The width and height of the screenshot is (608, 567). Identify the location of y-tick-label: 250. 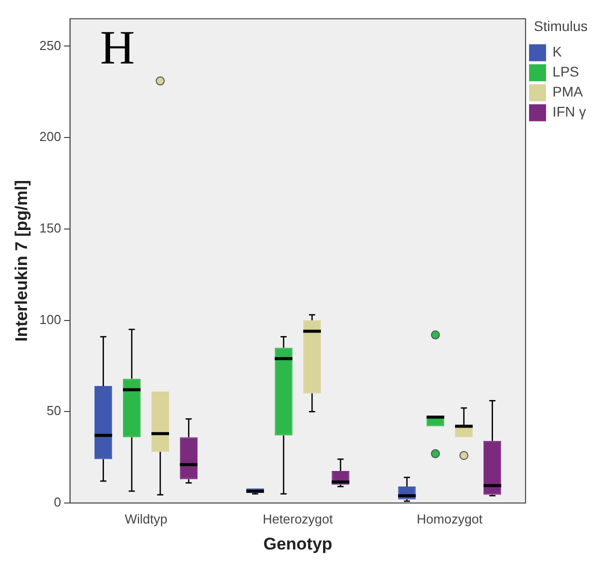
(50, 45).